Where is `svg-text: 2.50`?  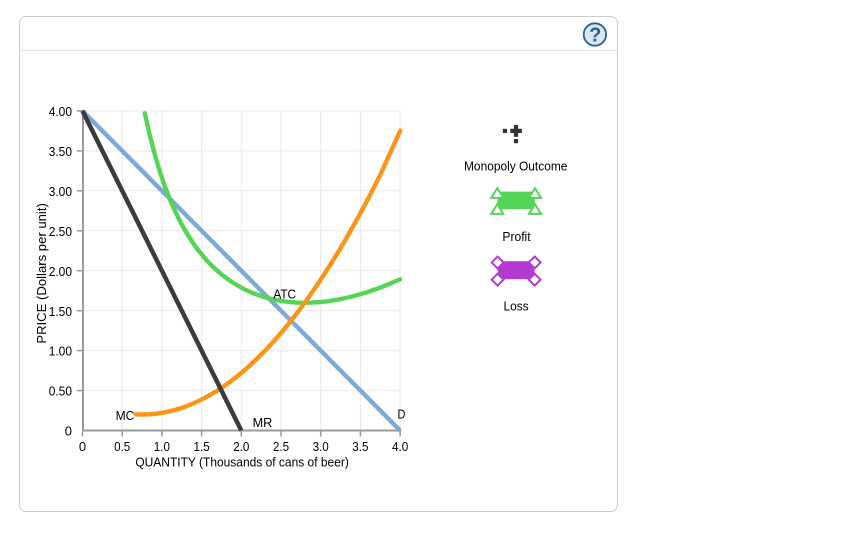
svg-text: 2.50 is located at coordinates (60, 231).